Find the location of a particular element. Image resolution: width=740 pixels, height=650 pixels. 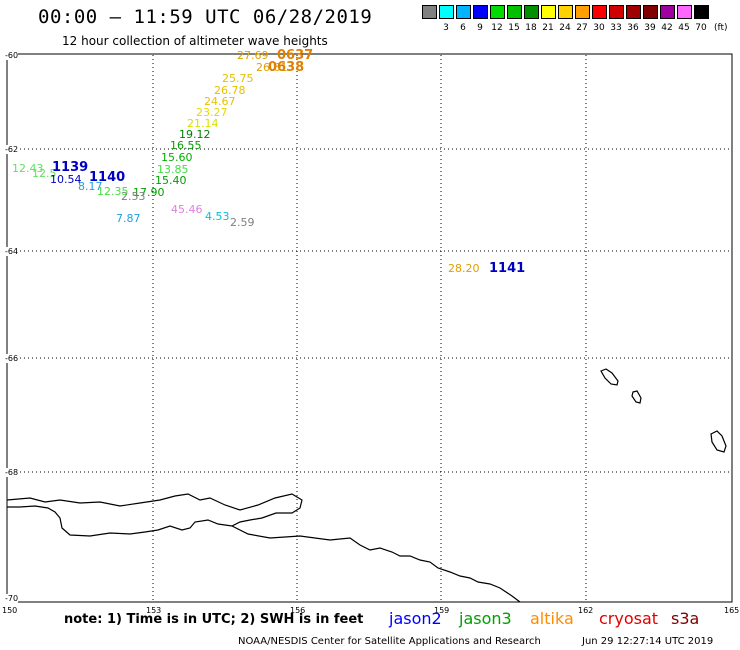

longitude-label: 156 is located at coordinates (298, 610).